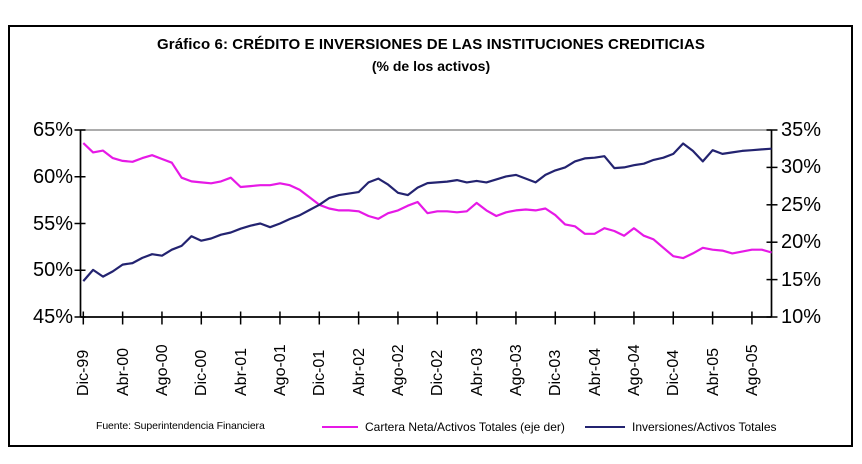 The width and height of the screenshot is (862, 464). I want to click on x-axis-tick-label: Dic-03, so click(556, 372).